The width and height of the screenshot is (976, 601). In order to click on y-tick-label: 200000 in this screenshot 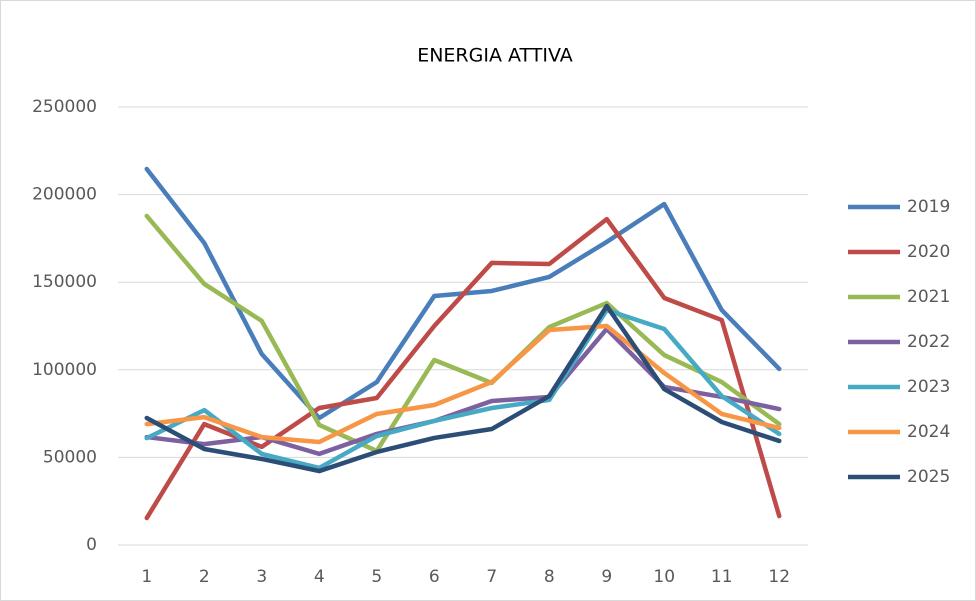, I will do `click(64, 195)`.